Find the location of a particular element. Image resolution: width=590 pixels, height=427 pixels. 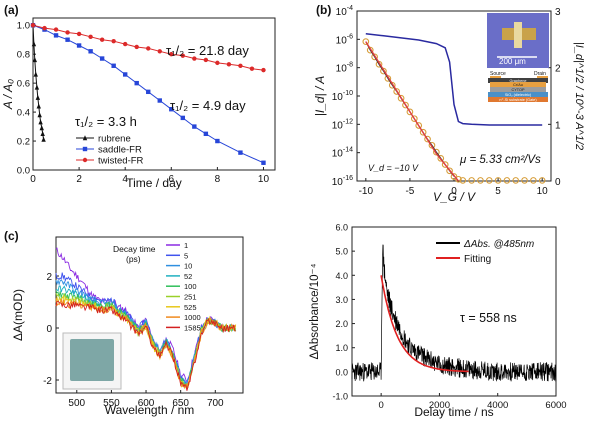

y-tick-label-b-left: 10⁻¹² is located at coordinates (342, 124).